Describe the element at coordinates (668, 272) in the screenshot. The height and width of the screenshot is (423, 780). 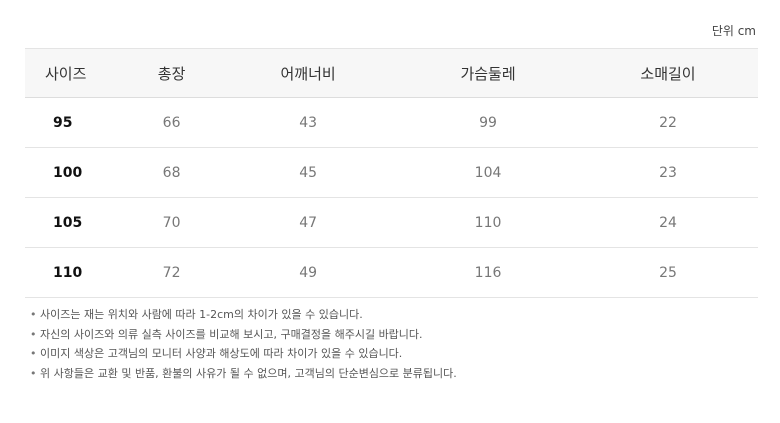
I see `value-cell: 25` at that location.